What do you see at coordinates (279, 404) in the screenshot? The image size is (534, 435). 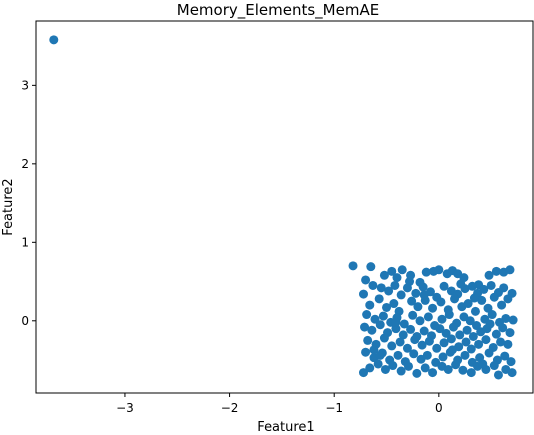 I see `x-axis: −3 −2 −1 0` at bounding box center [279, 404].